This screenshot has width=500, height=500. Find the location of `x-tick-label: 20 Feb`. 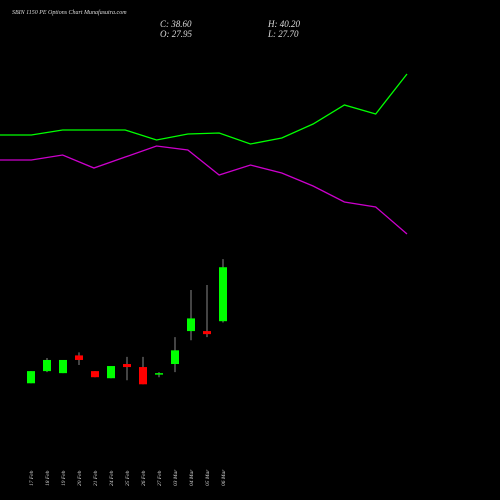

x-tick-label: 20 Feb is located at coordinates (80, 478).